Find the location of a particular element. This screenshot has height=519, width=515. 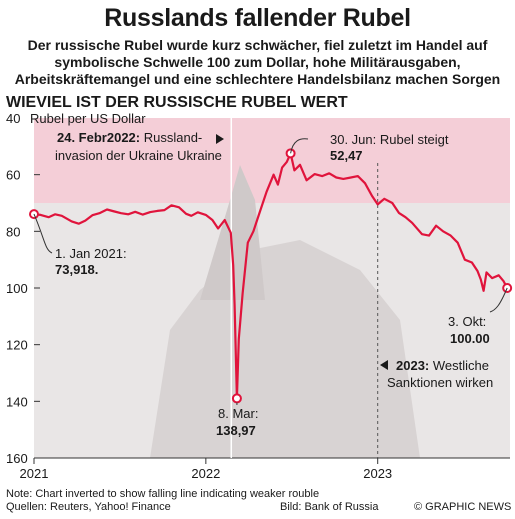

backdrop-column-shape is located at coordinates (232, 232).